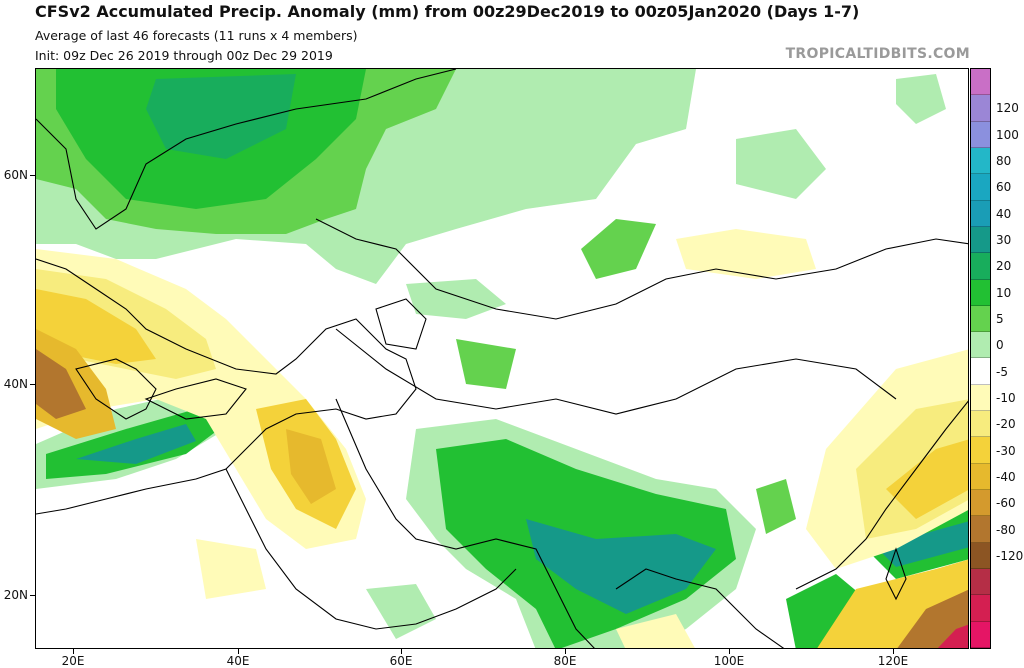 The width and height of the screenshot is (1024, 668). I want to click on lon-label-40e: 40E, so click(238, 661).